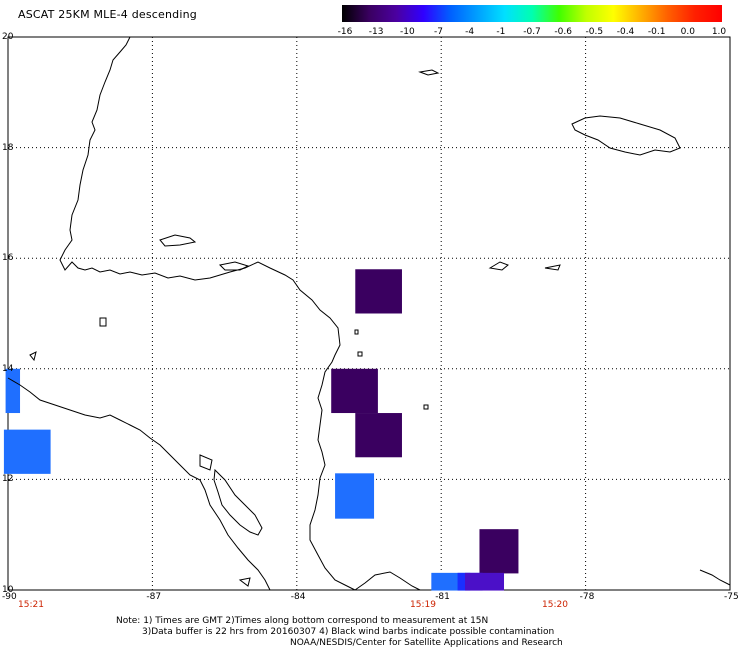  What do you see at coordinates (376, 32) in the screenshot?
I see `colorbar-tick-label: -13` at bounding box center [376, 32].